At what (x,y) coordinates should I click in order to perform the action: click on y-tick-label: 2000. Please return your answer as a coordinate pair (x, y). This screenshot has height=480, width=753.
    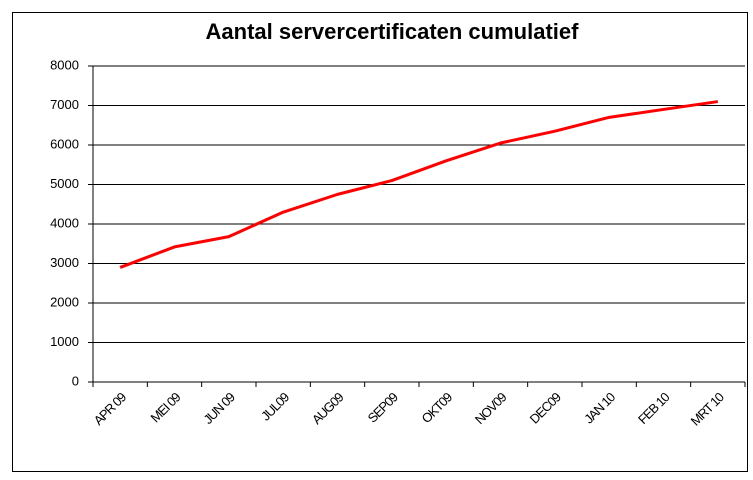
    Looking at the image, I should click on (64, 301).